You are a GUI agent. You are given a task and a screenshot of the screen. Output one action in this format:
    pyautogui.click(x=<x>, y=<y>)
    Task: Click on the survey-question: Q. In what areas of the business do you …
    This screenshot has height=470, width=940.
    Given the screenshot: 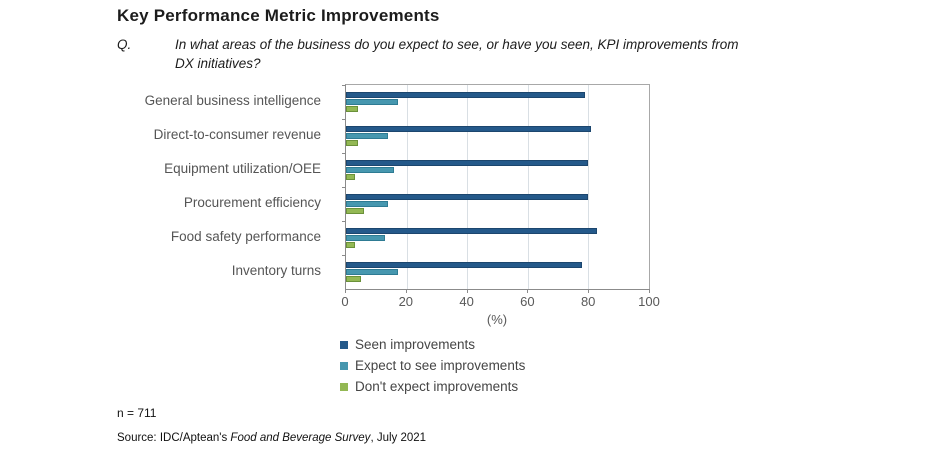 What is the action you would take?
    pyautogui.click(x=428, y=54)
    